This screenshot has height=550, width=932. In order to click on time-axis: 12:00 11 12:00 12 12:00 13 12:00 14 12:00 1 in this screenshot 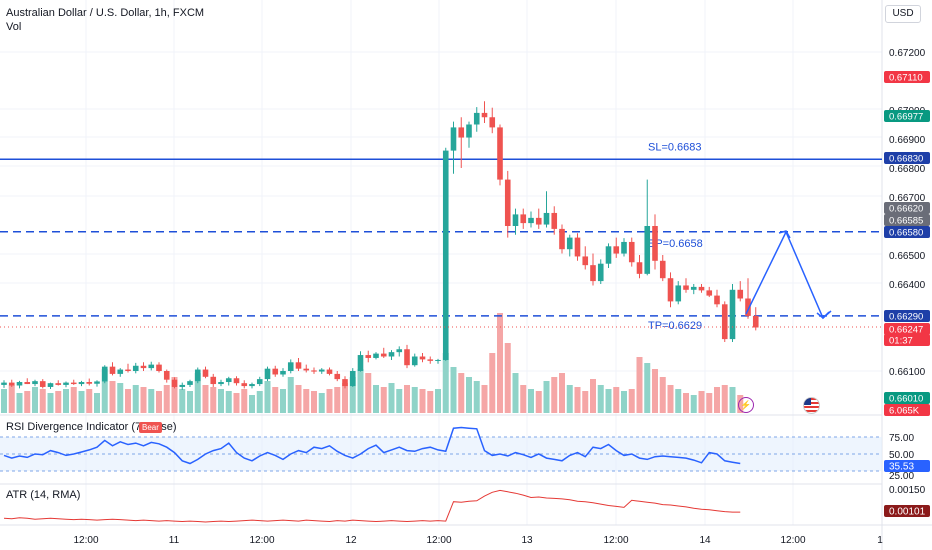, I will do `click(478, 540)`.